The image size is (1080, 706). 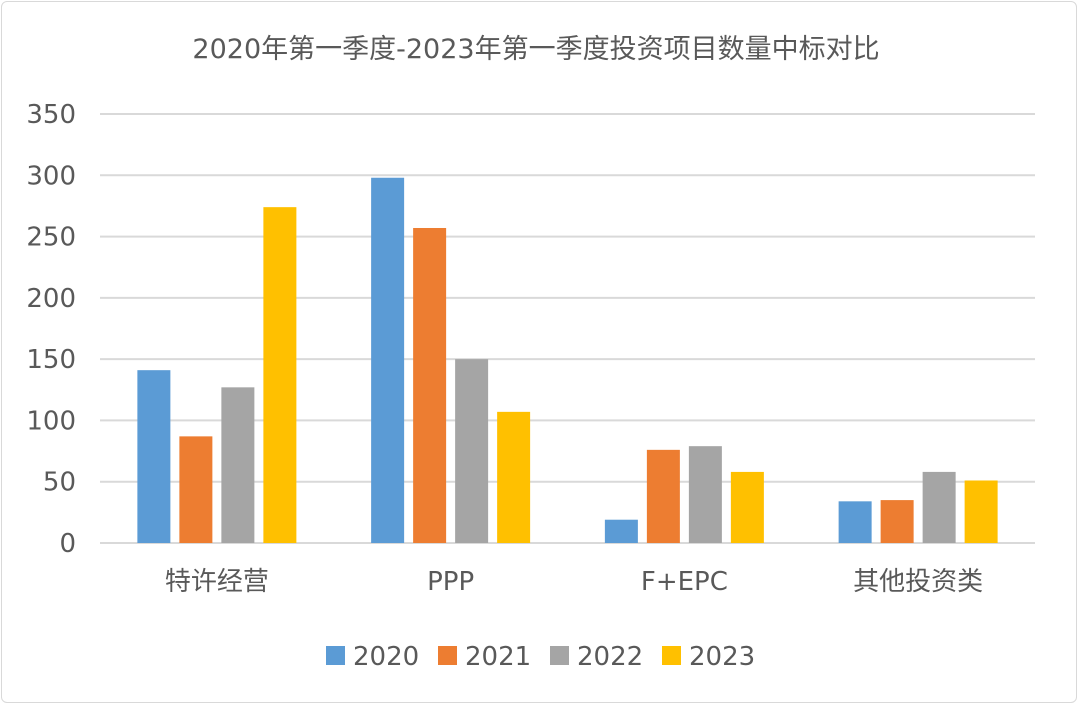 I want to click on y-tick-label: 200, so click(x=51, y=299).